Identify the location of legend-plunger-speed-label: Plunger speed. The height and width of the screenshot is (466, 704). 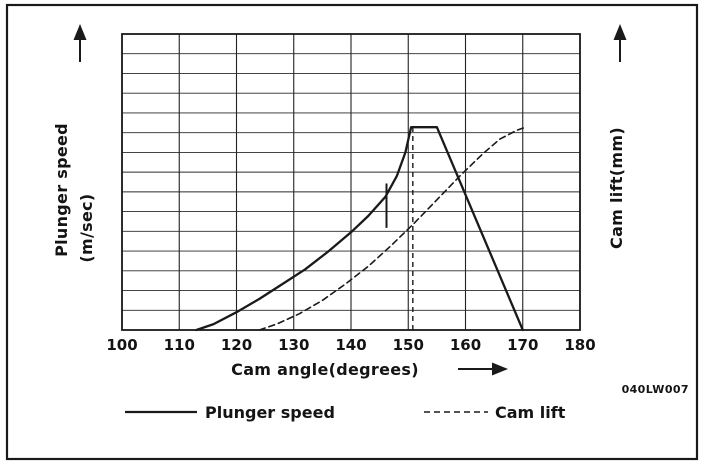
(270, 412).